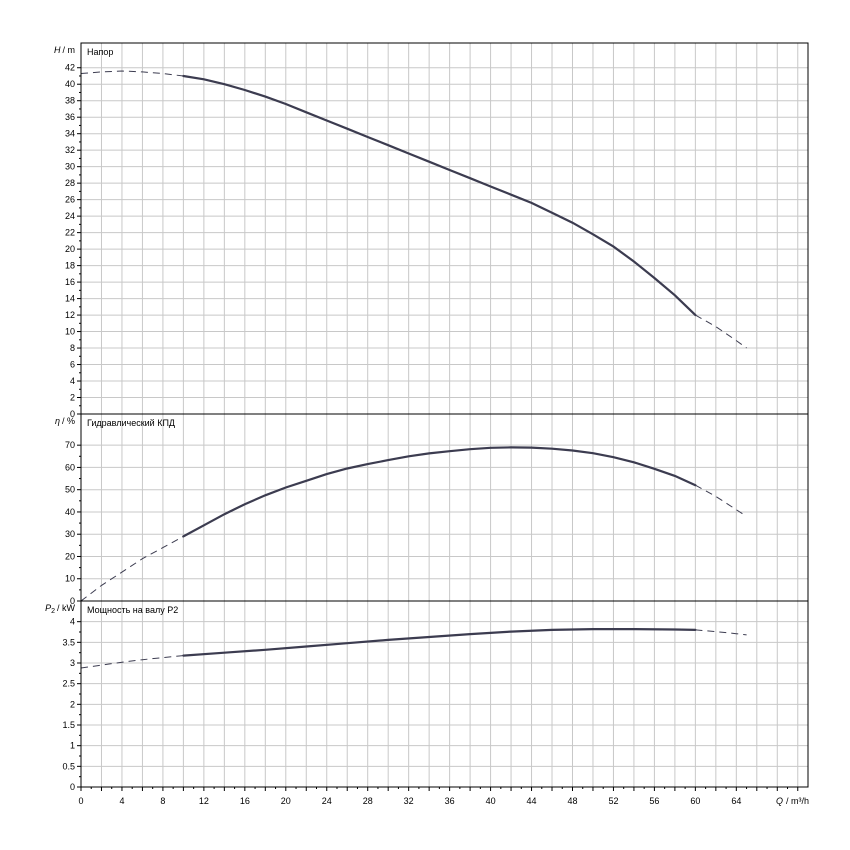 The height and width of the screenshot is (850, 850). Describe the element at coordinates (70, 445) in the screenshot. I see `y-tick-label: 70` at that location.